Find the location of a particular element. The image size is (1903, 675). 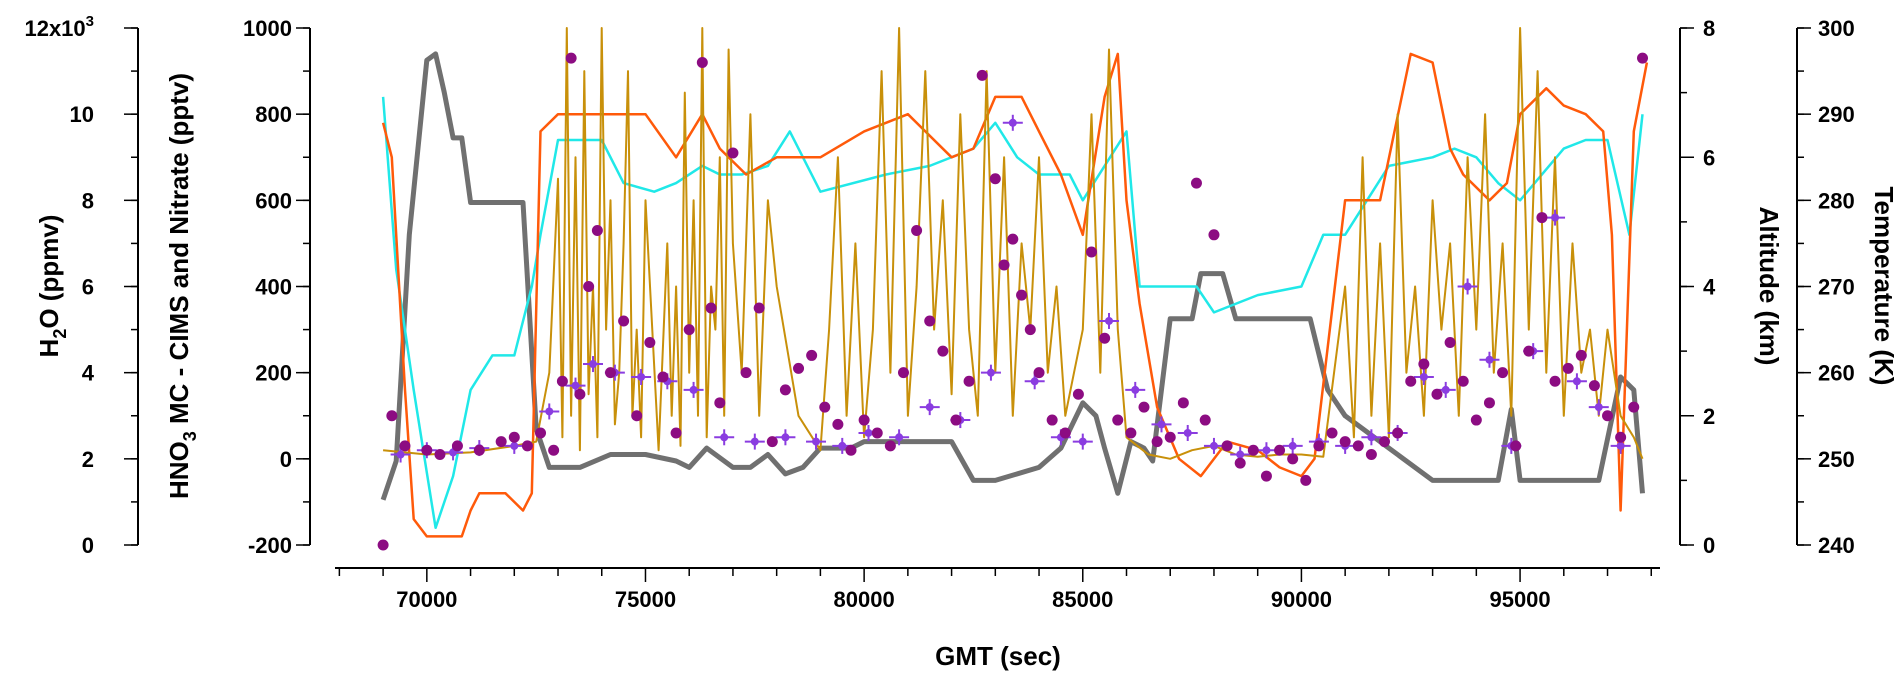

h2o-tick-label: 8 is located at coordinates (88, 200).